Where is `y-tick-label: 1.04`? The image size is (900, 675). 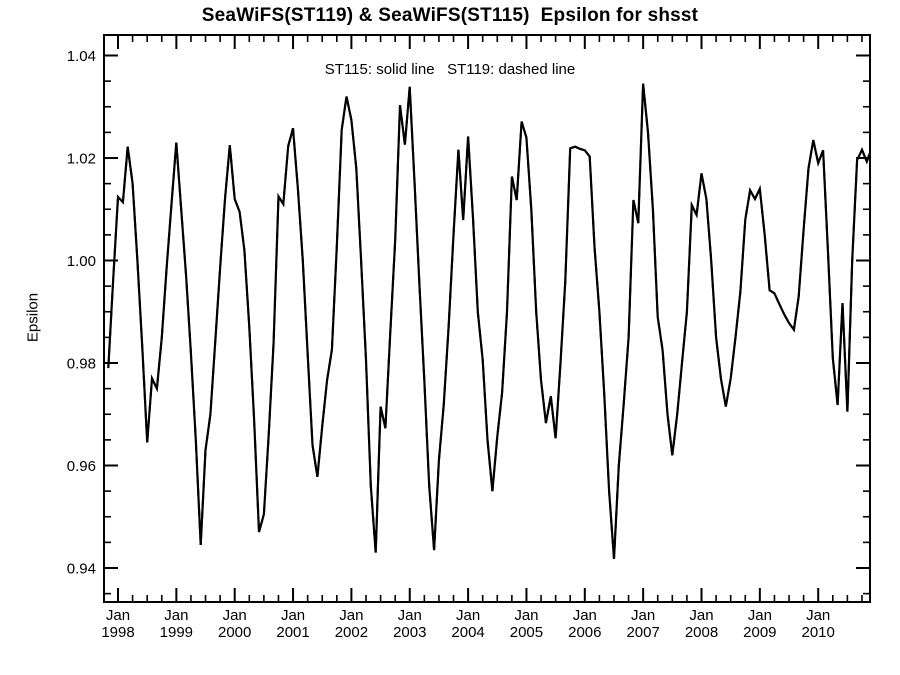
y-tick-label: 1.04 is located at coordinates (81, 56).